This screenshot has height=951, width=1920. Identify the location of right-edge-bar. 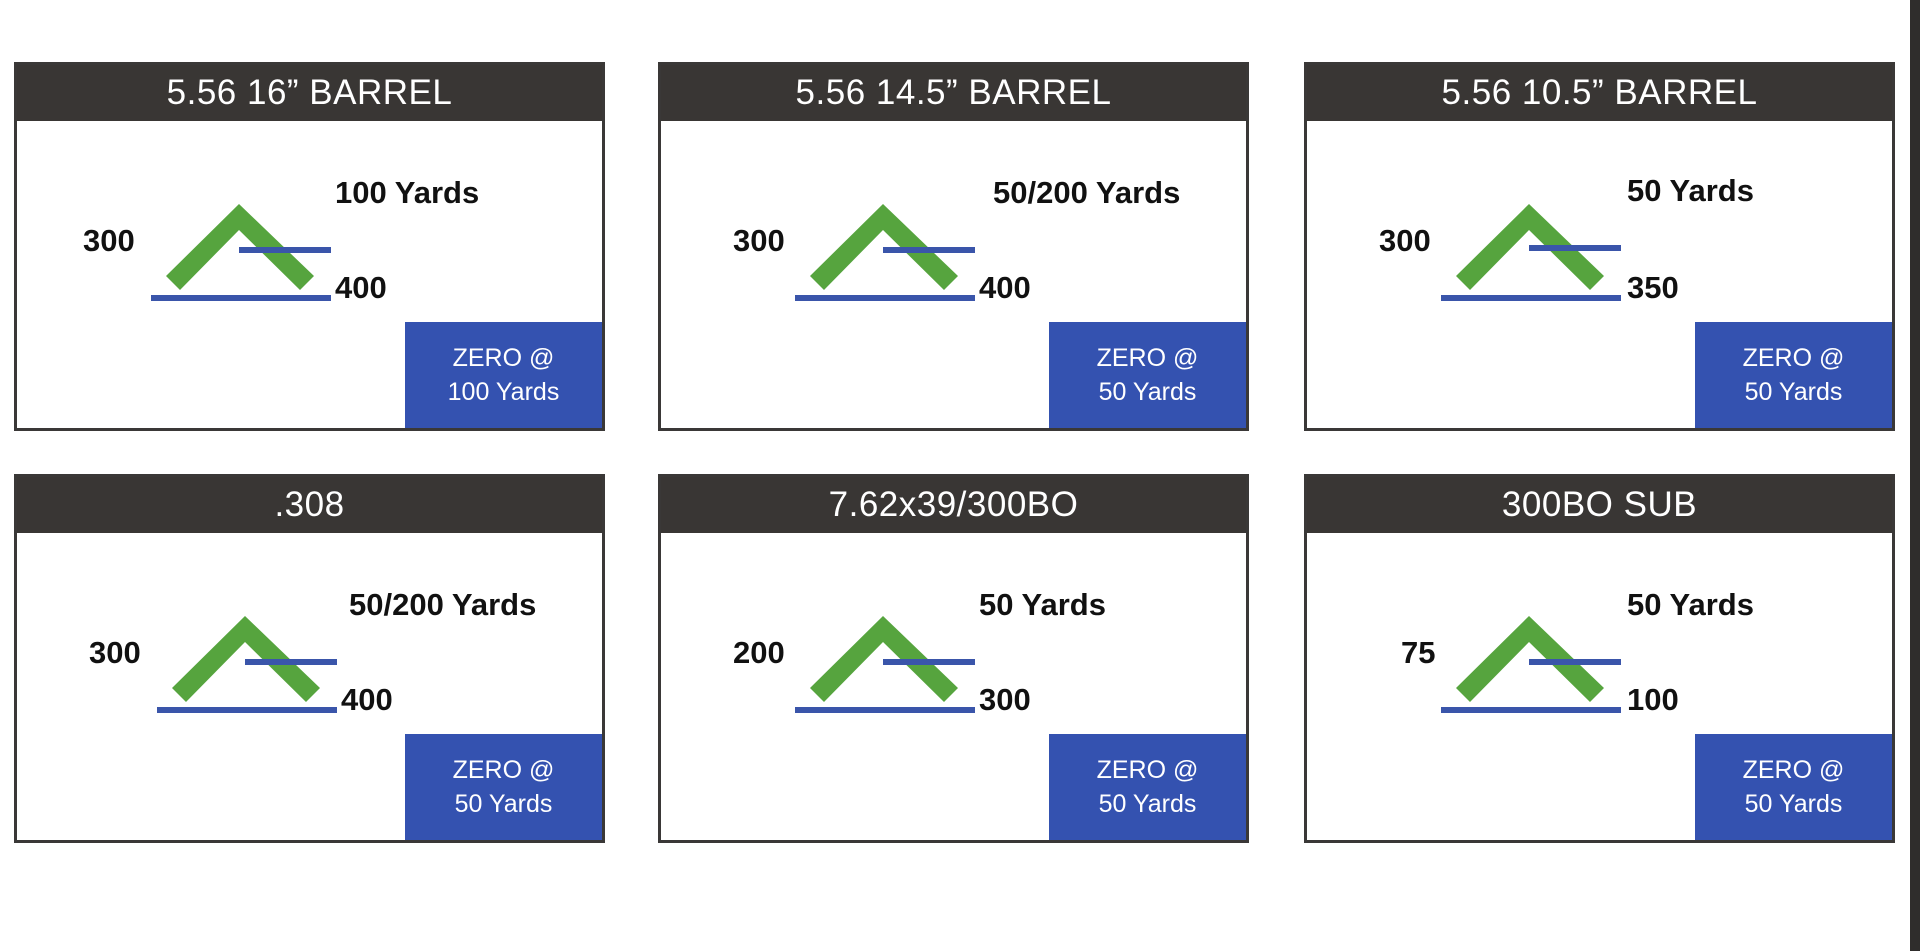
(1915, 475).